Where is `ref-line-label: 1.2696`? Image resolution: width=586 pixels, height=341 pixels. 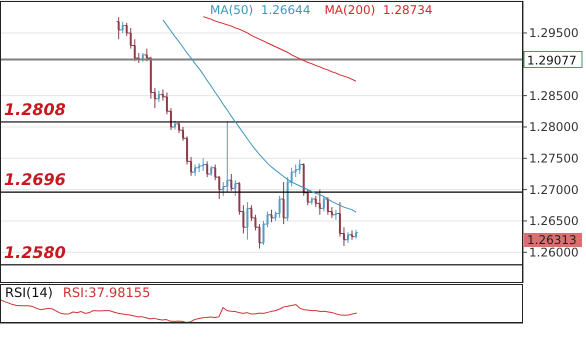 ref-line-label: 1.2696 is located at coordinates (35, 180).